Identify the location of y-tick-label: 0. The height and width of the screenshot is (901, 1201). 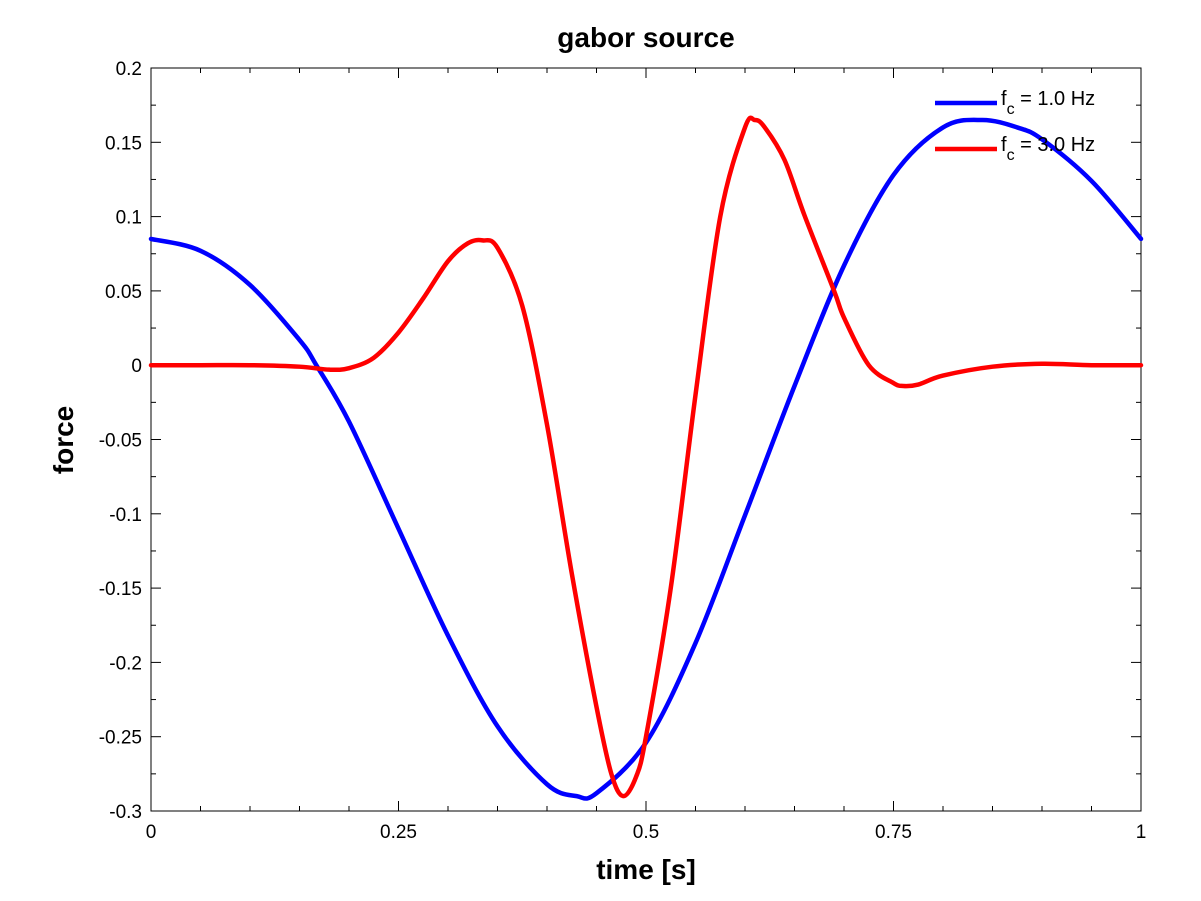
(136, 366).